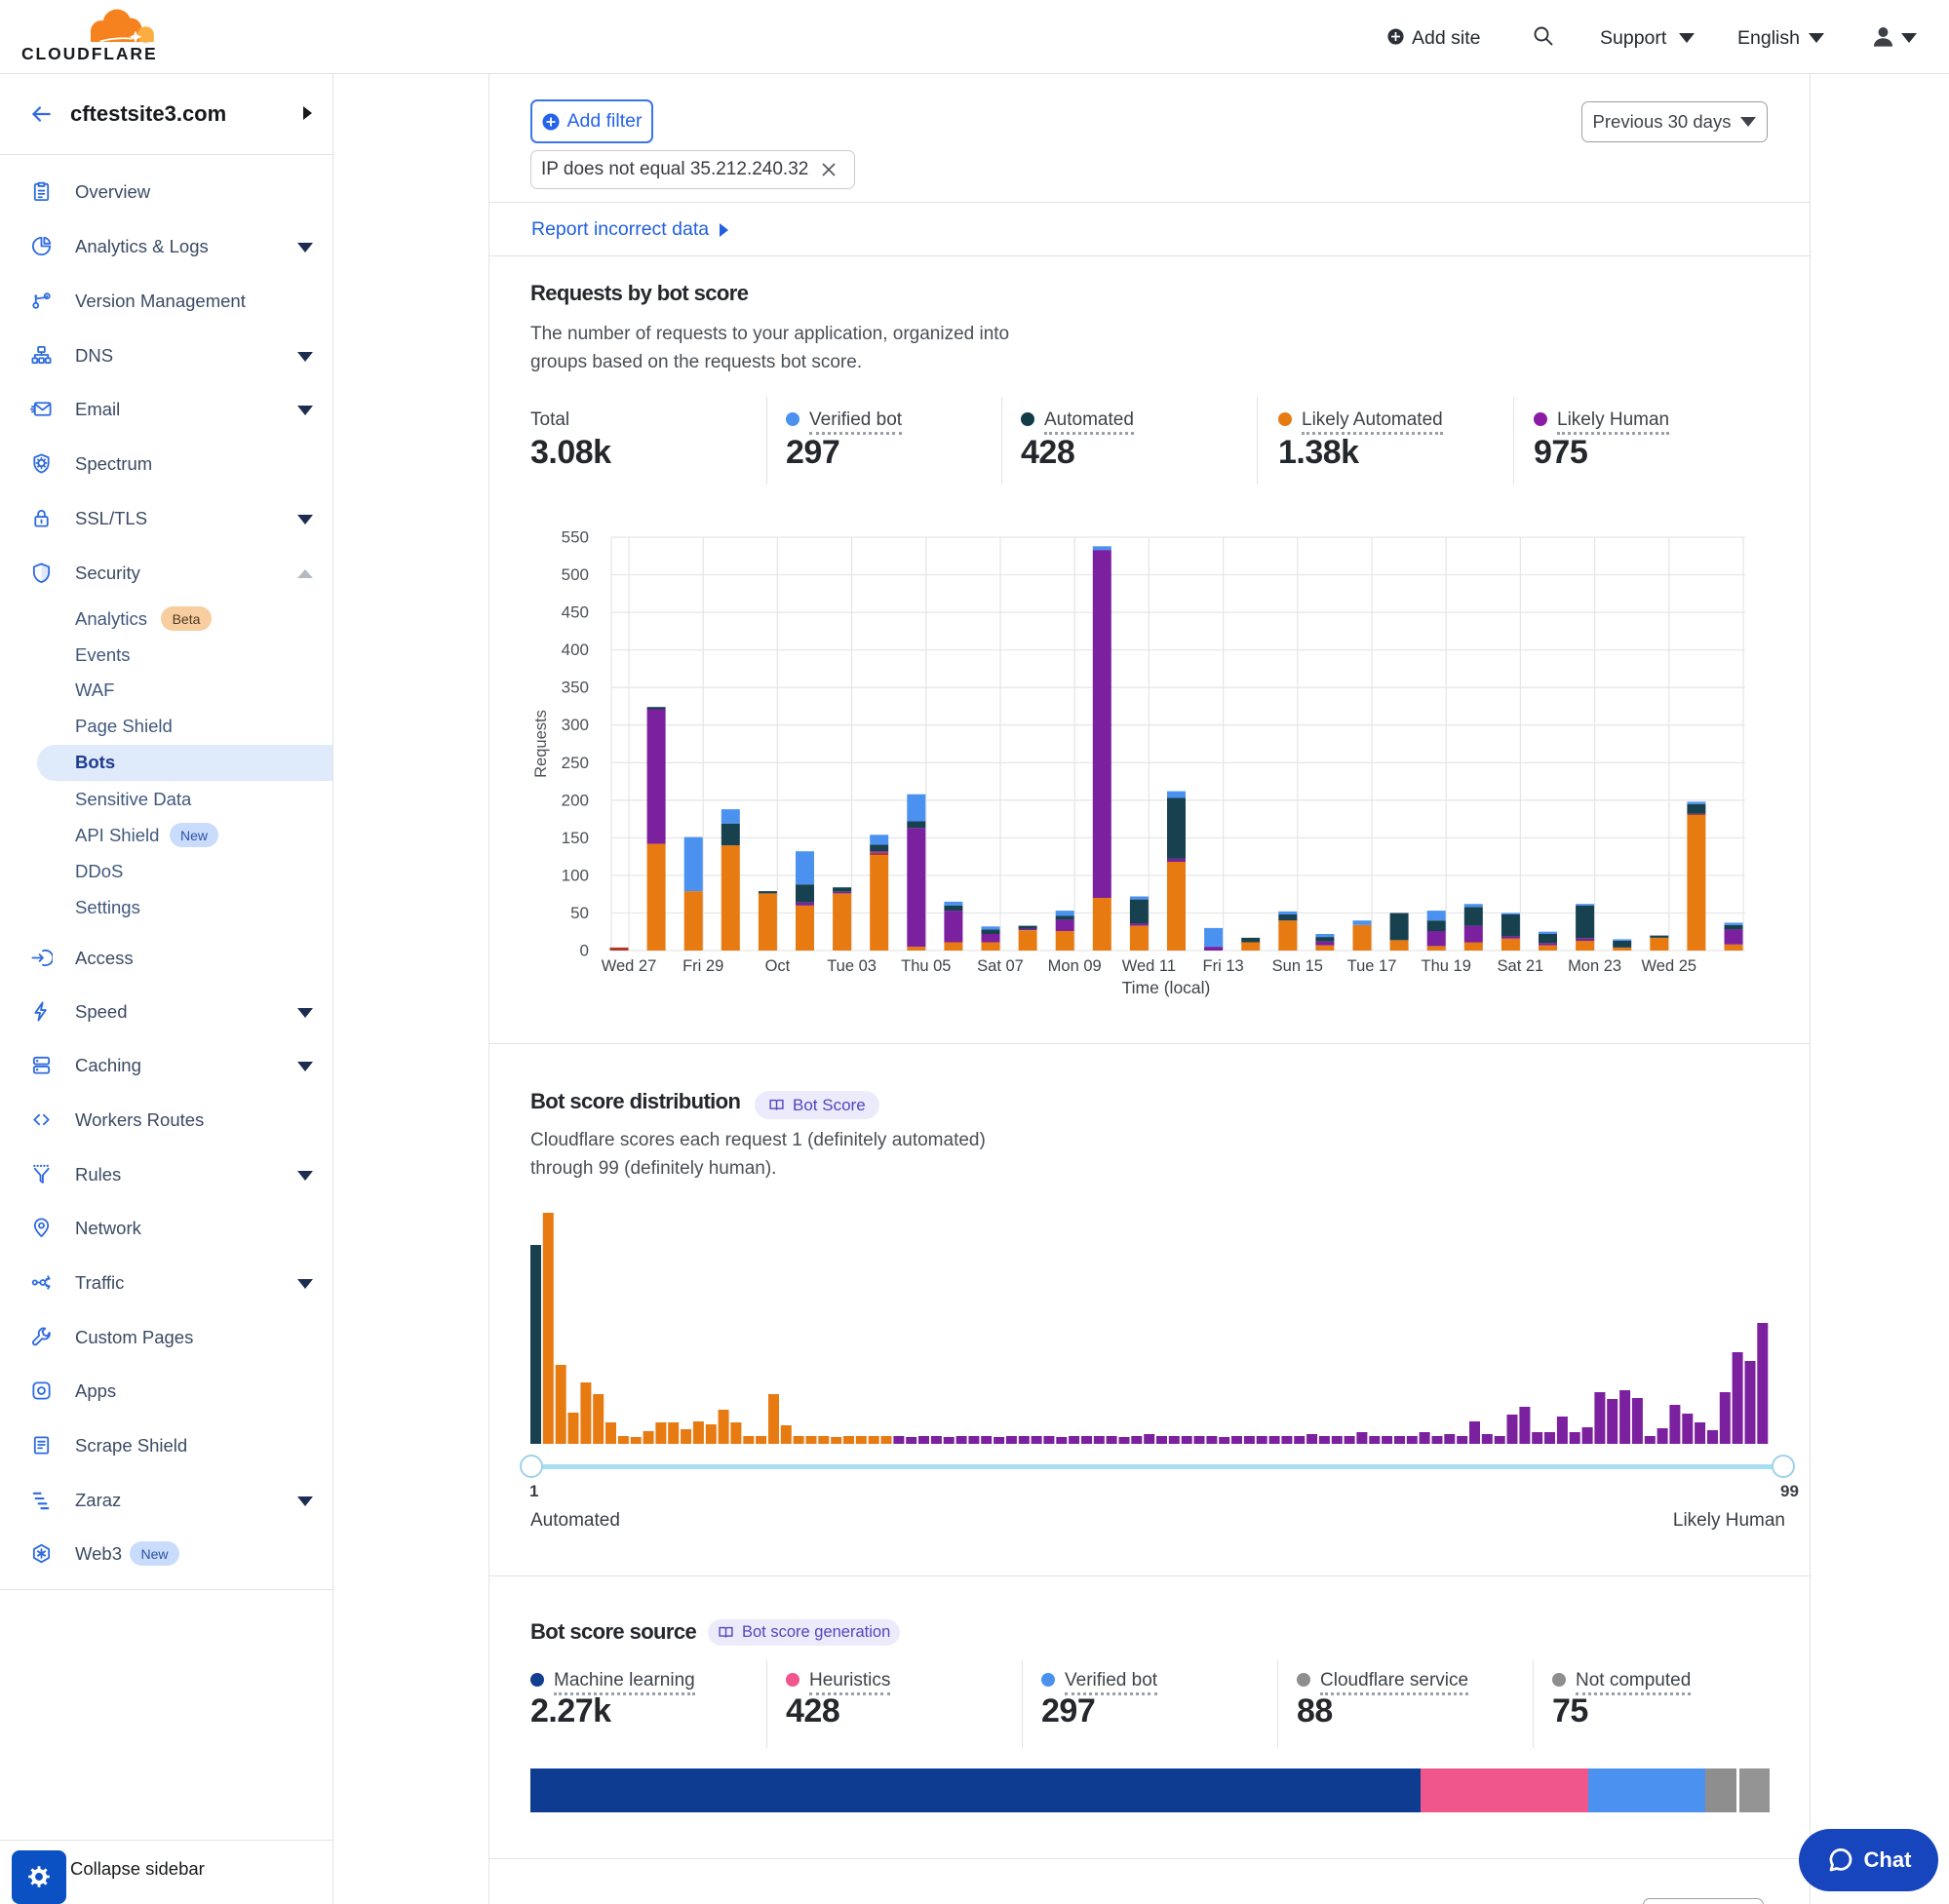  I want to click on svg-text: 0, so click(584, 951).